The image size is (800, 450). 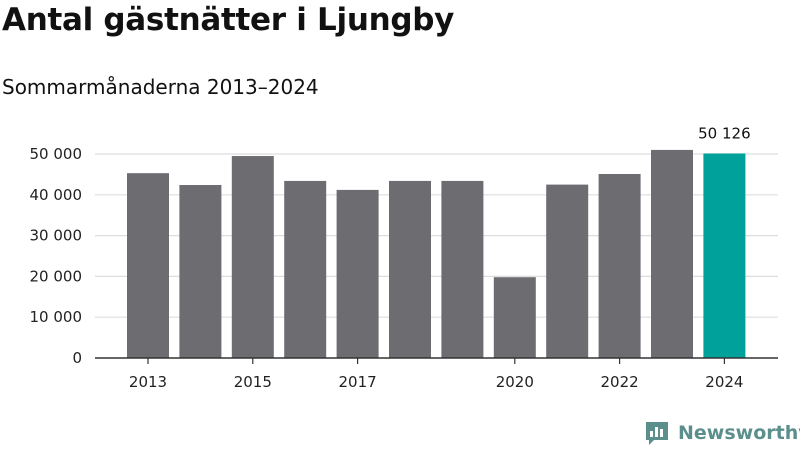 What do you see at coordinates (567, 271) in the screenshot?
I see `bar-2021` at bounding box center [567, 271].